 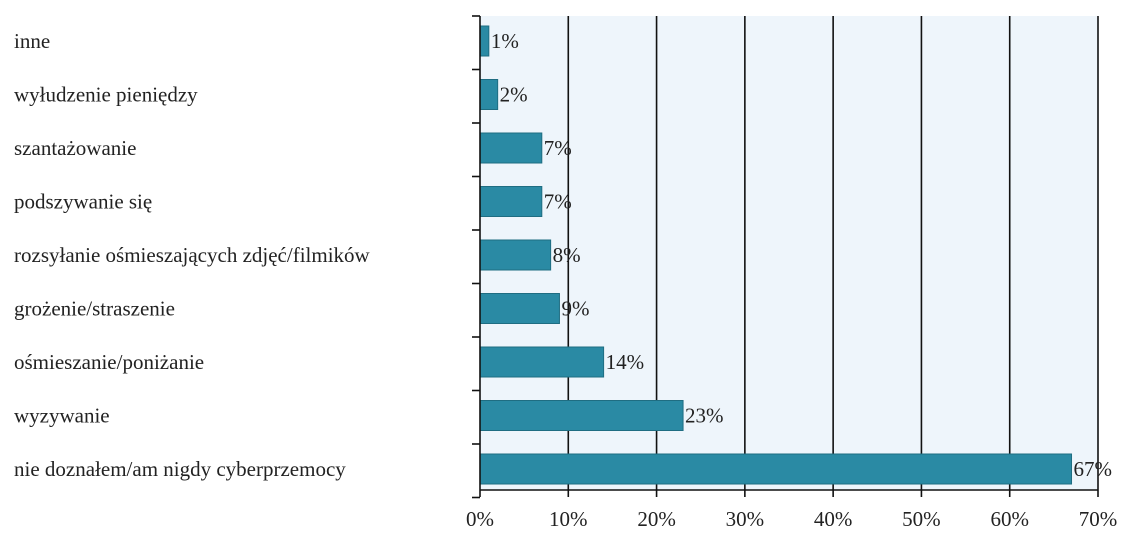 I want to click on category-label: wyłudzenie pieniędzy, so click(x=106, y=95).